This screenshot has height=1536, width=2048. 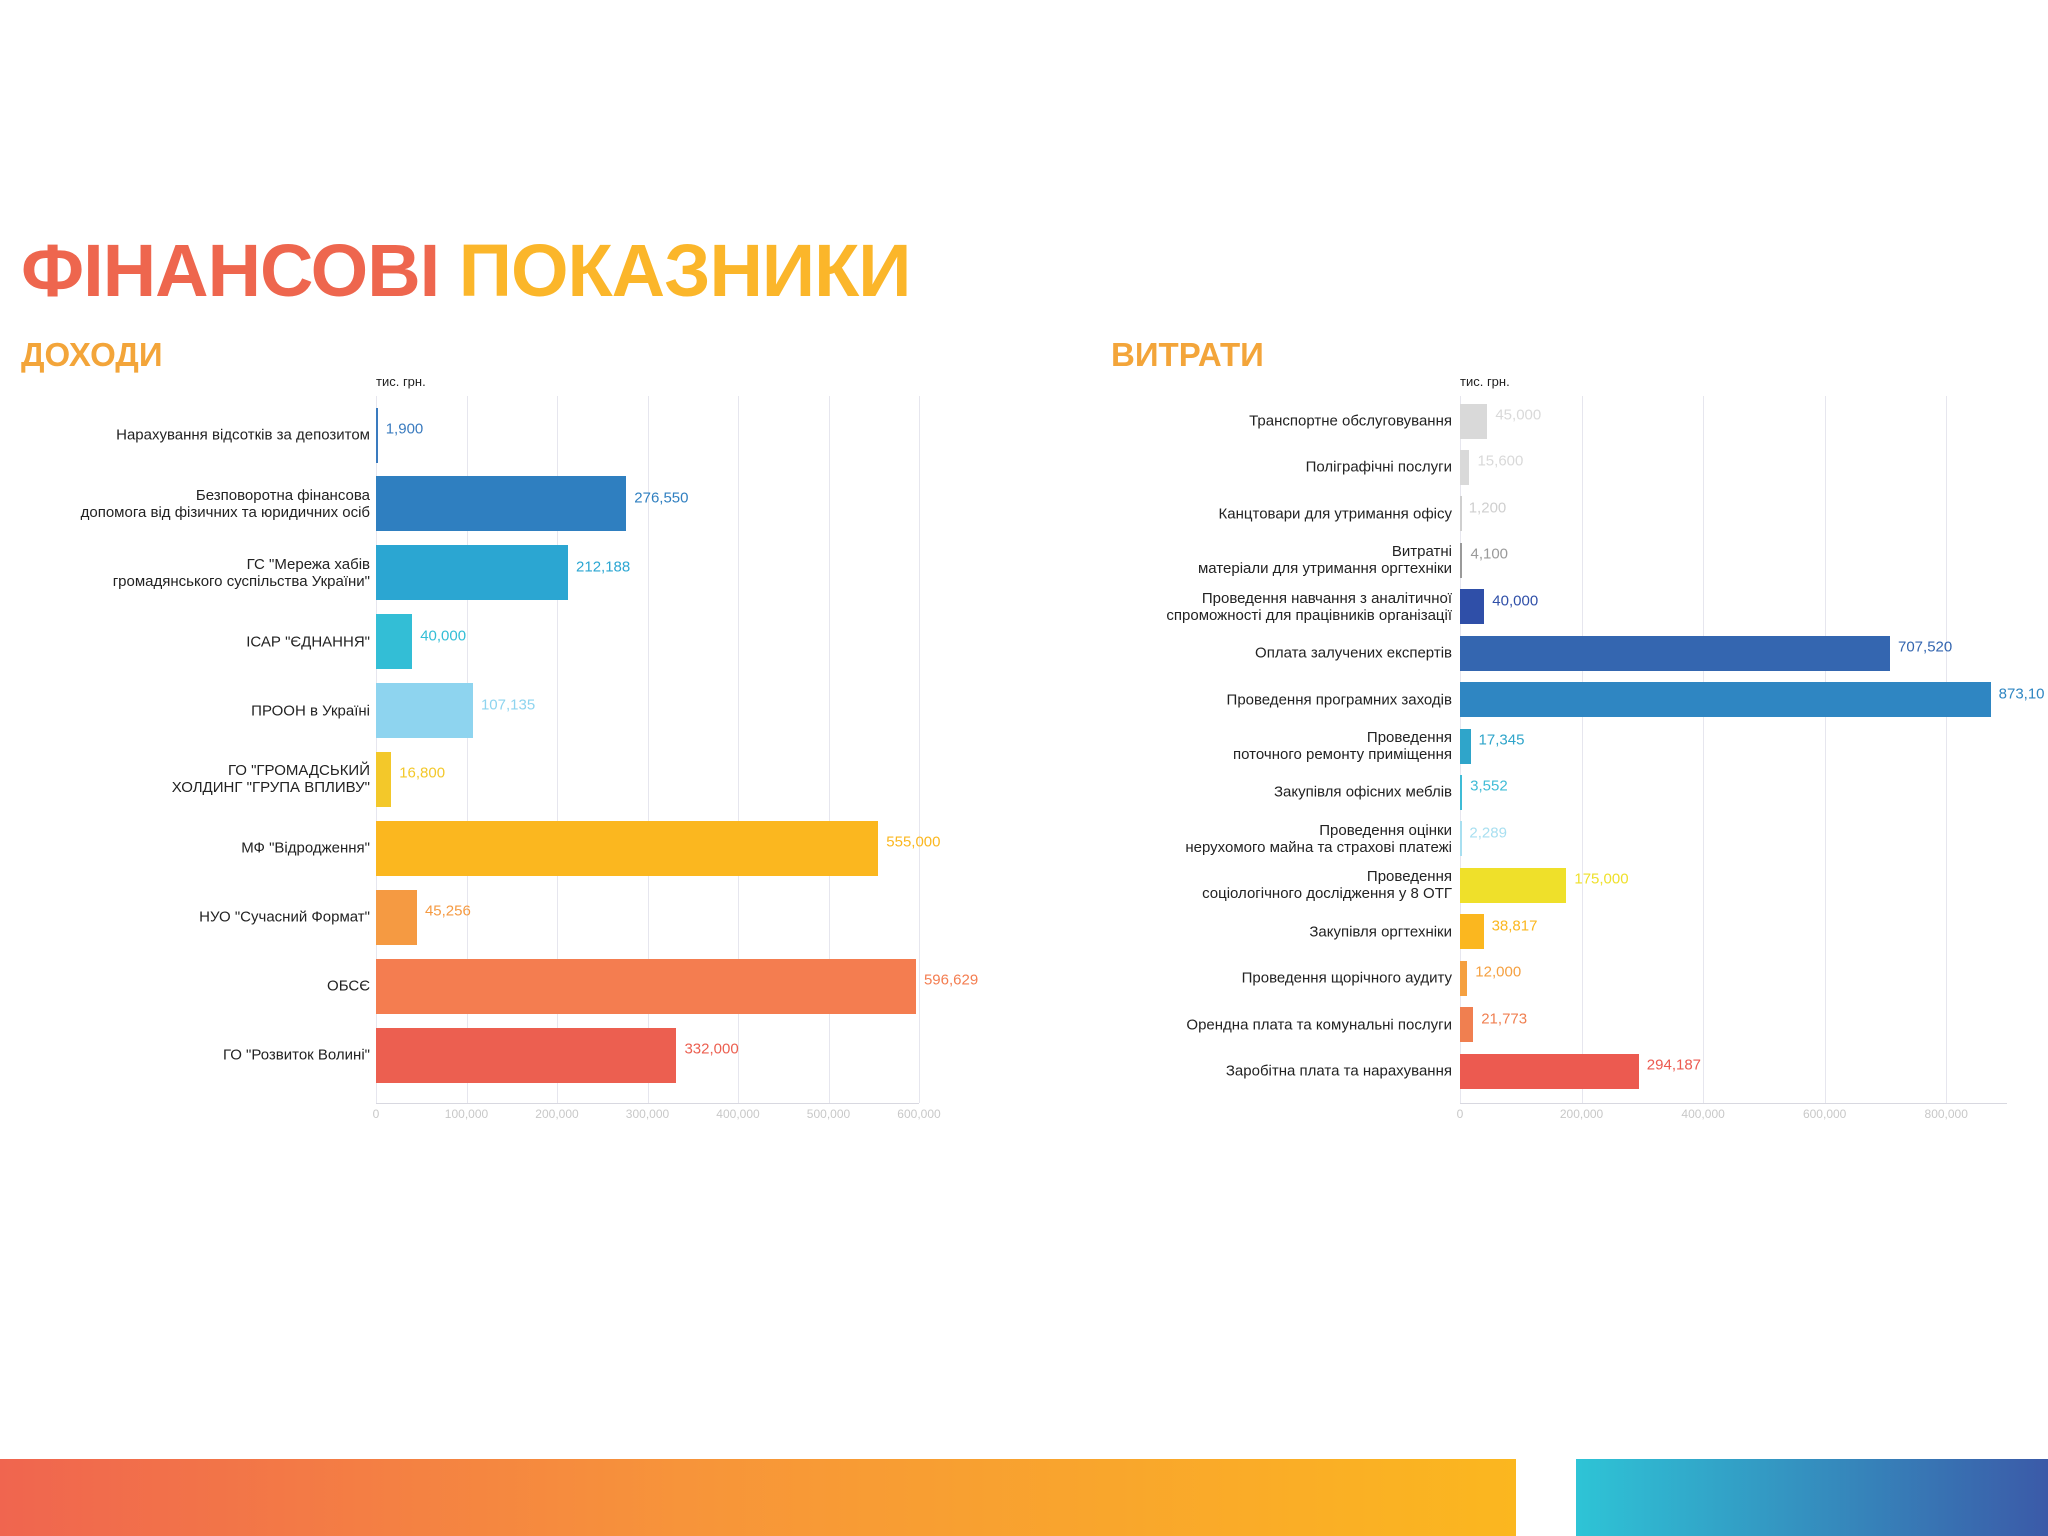 What do you see at coordinates (828, 1114) in the screenshot?
I see `x-tick-label: 500,000` at bounding box center [828, 1114].